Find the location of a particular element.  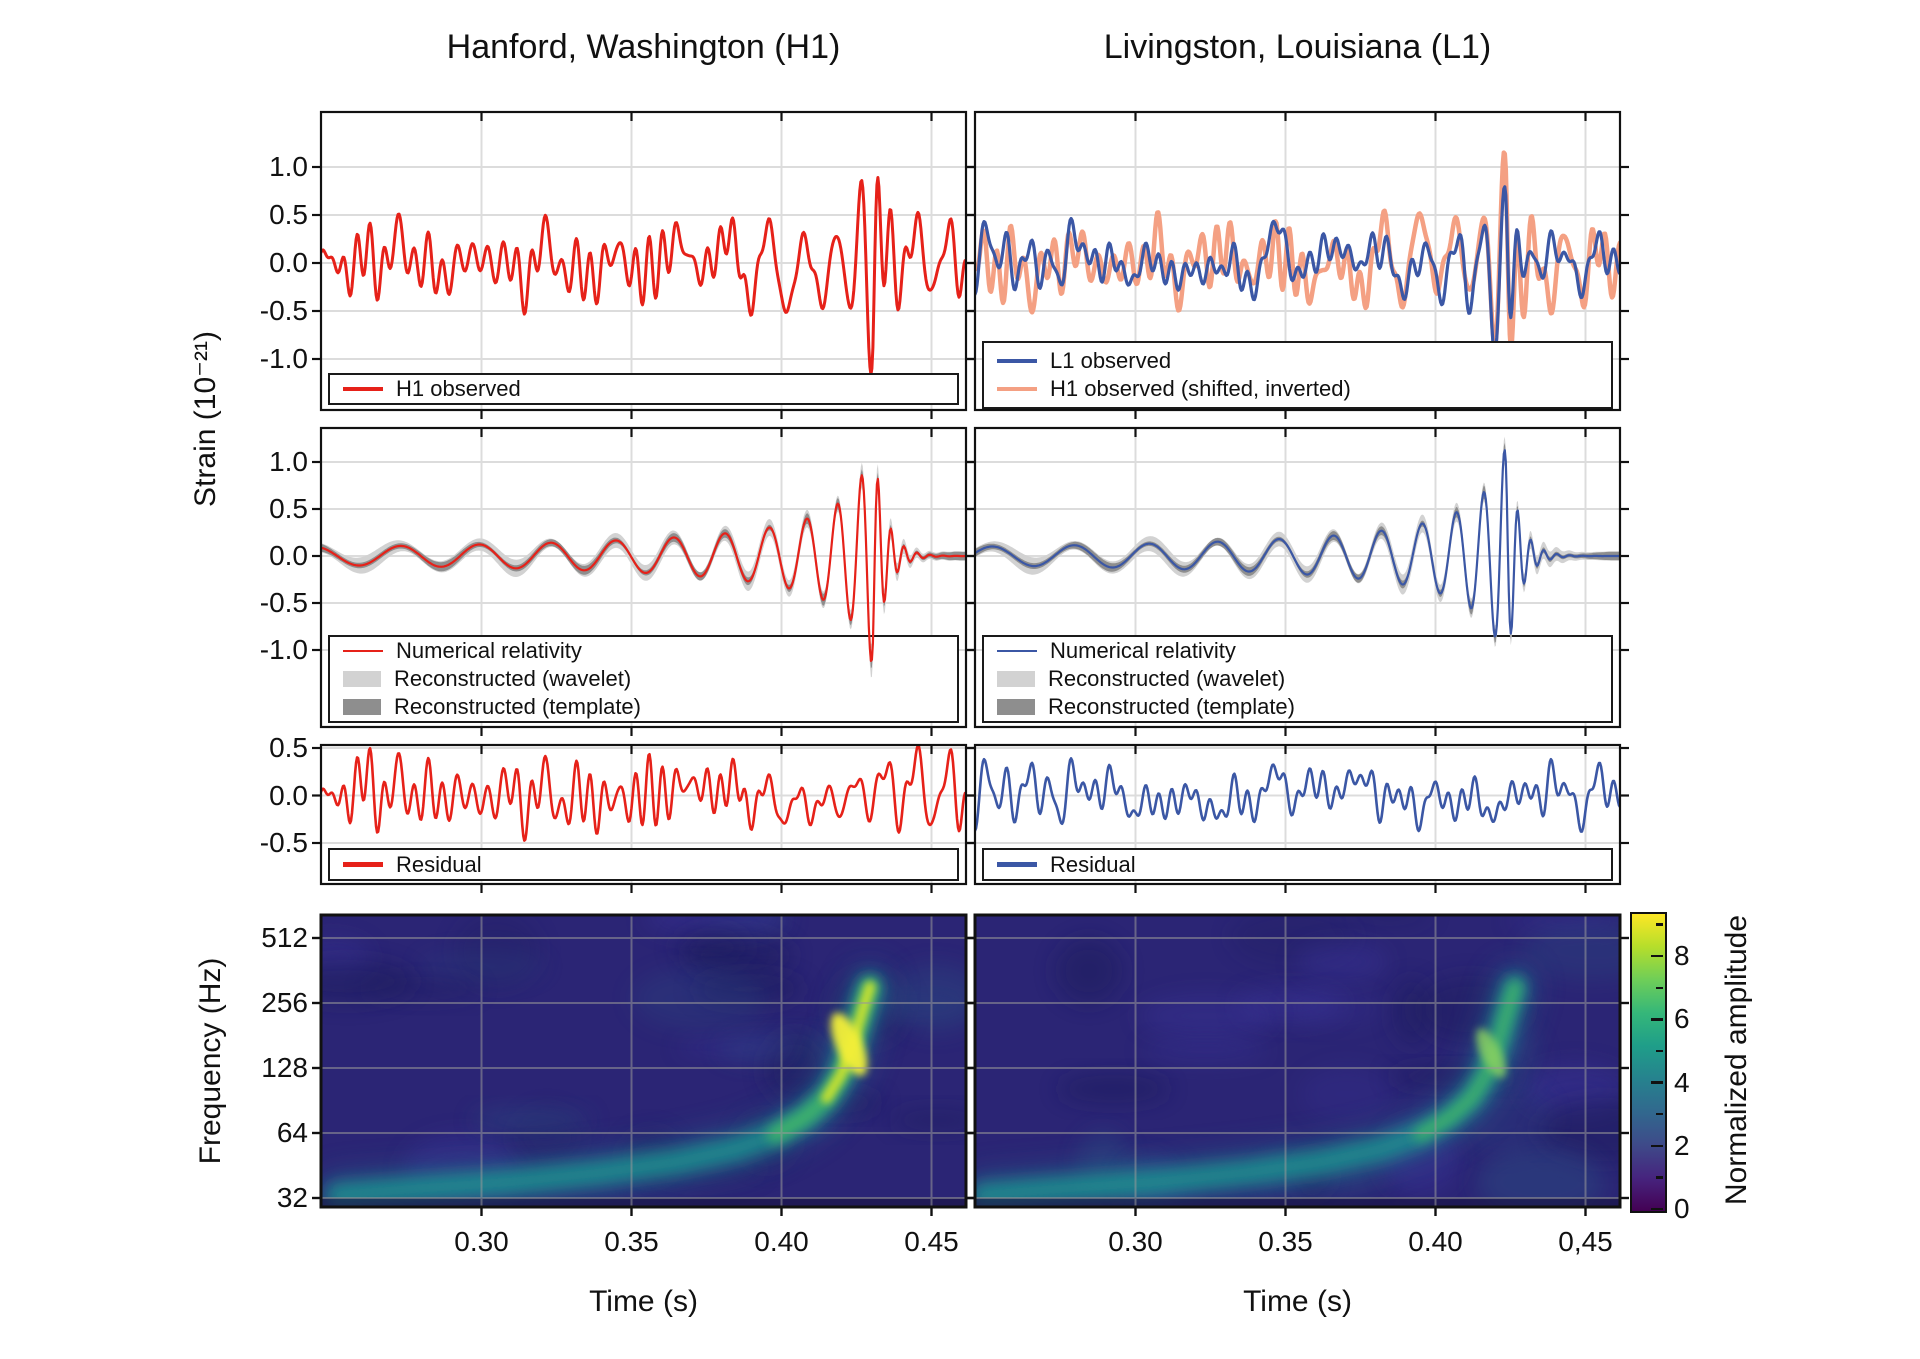

colorbar is located at coordinates (1648, 1062).